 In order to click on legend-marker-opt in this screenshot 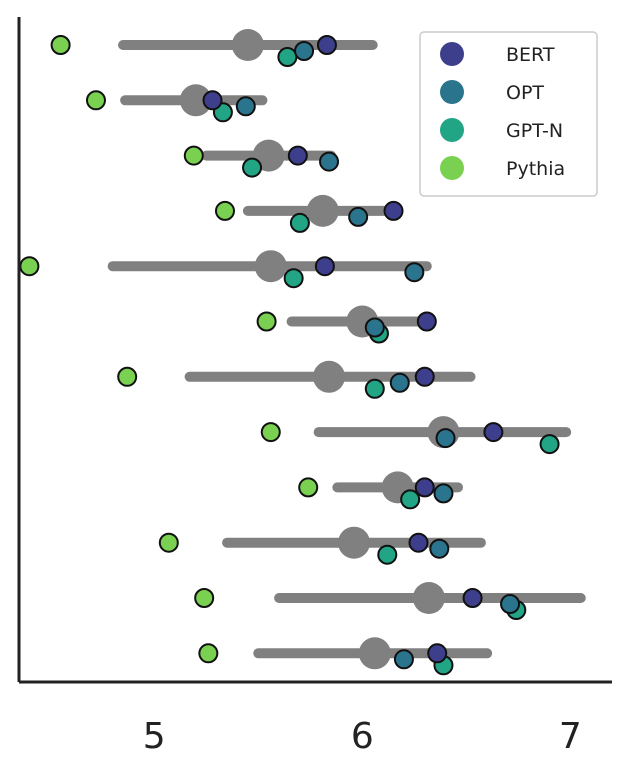, I will do `click(452, 92)`.